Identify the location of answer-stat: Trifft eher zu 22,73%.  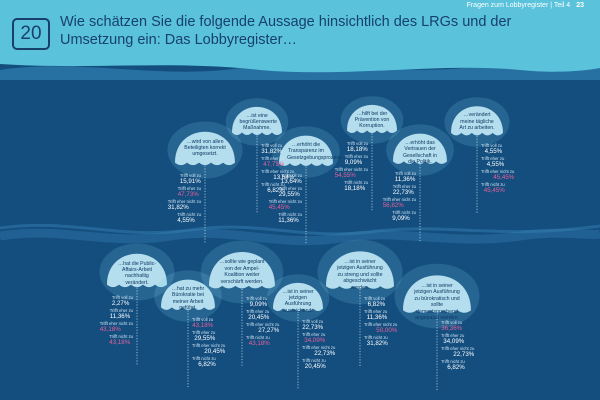
(404, 190).